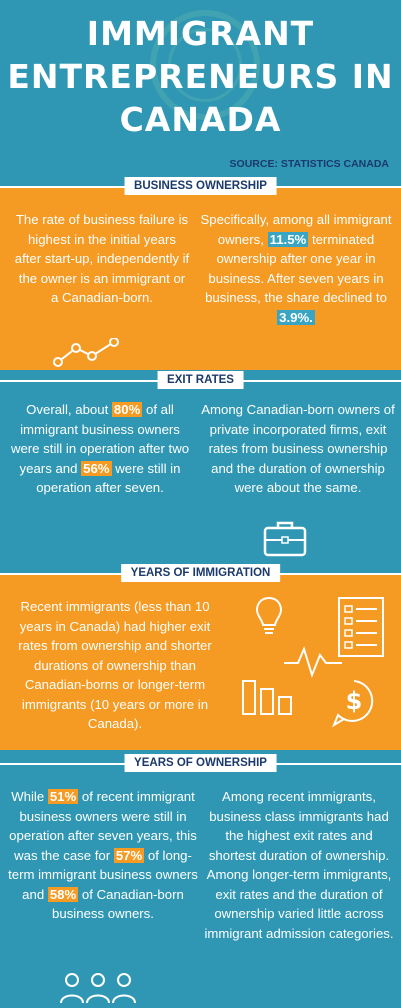 The image size is (401, 1008). I want to click on years-of-immigration-header-label: YEARS OF IMMIGRATION, so click(200, 573).